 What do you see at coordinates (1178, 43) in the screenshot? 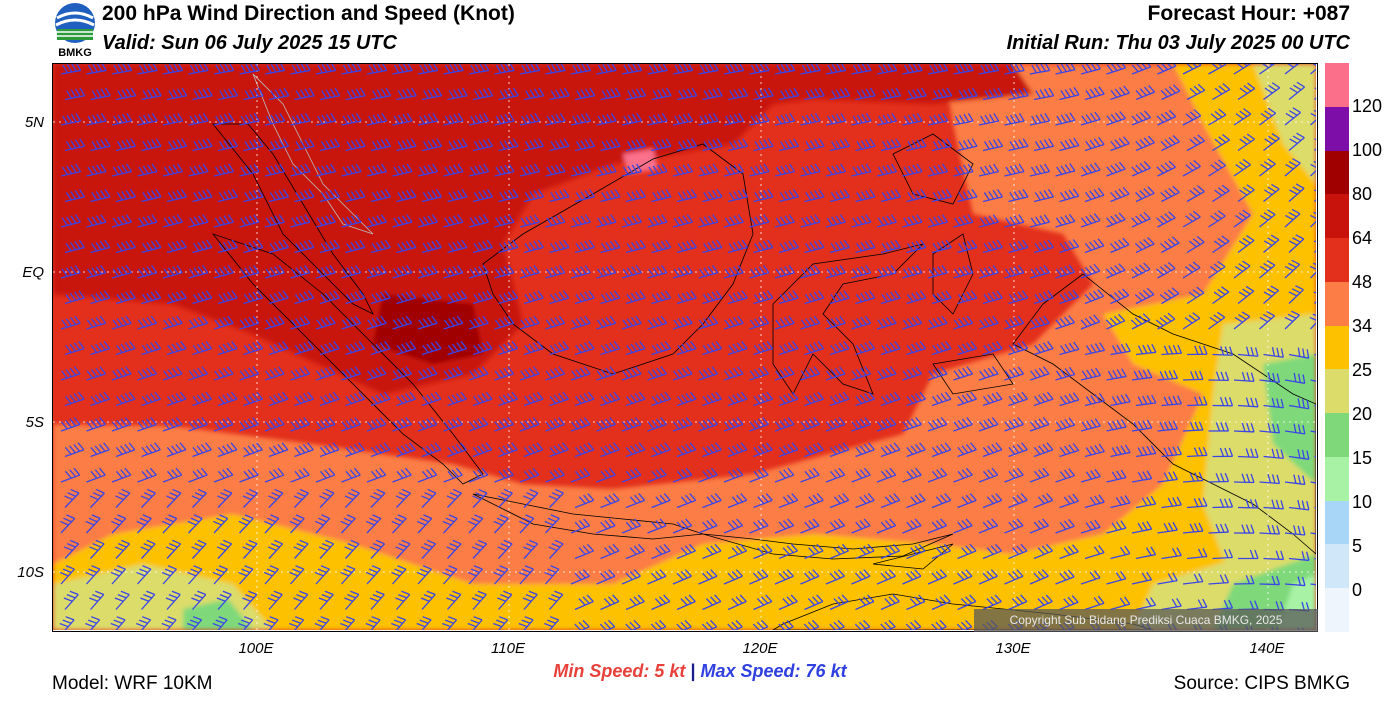
I see `initial-run: Initial Run: Thu 03 July 2025 00 UTC` at bounding box center [1178, 43].